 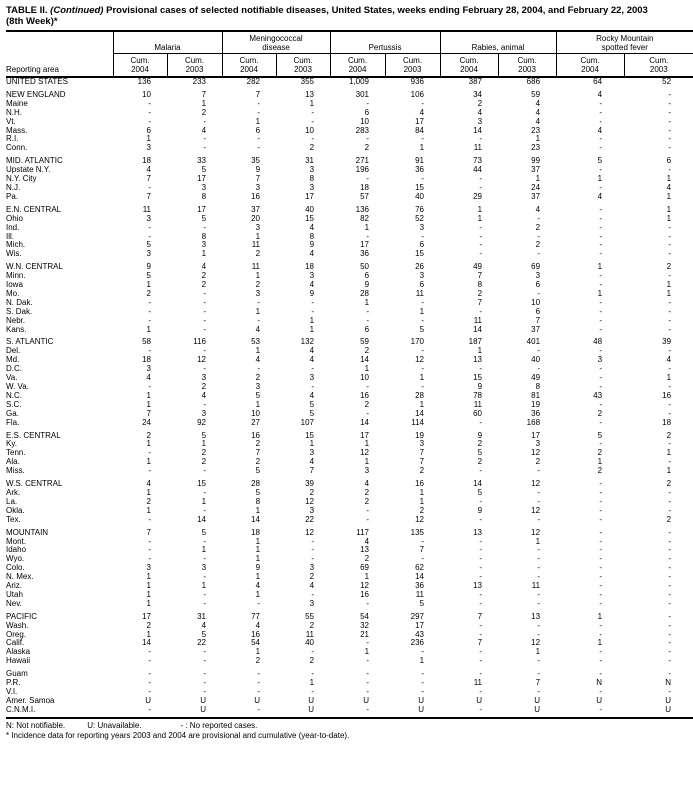 What do you see at coordinates (13, 519) in the screenshot?
I see `reporting-area-cell: Tex.` at bounding box center [13, 519].